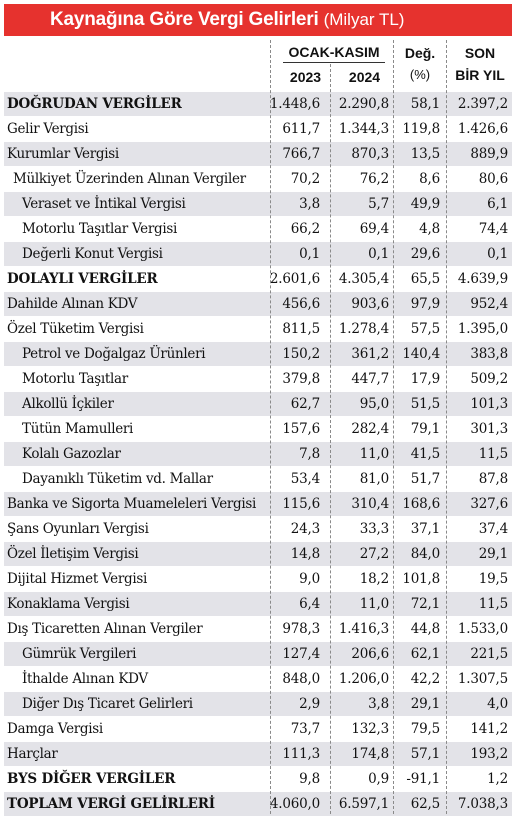  Describe the element at coordinates (425, 429) in the screenshot. I see `value-change: 79,1` at that location.